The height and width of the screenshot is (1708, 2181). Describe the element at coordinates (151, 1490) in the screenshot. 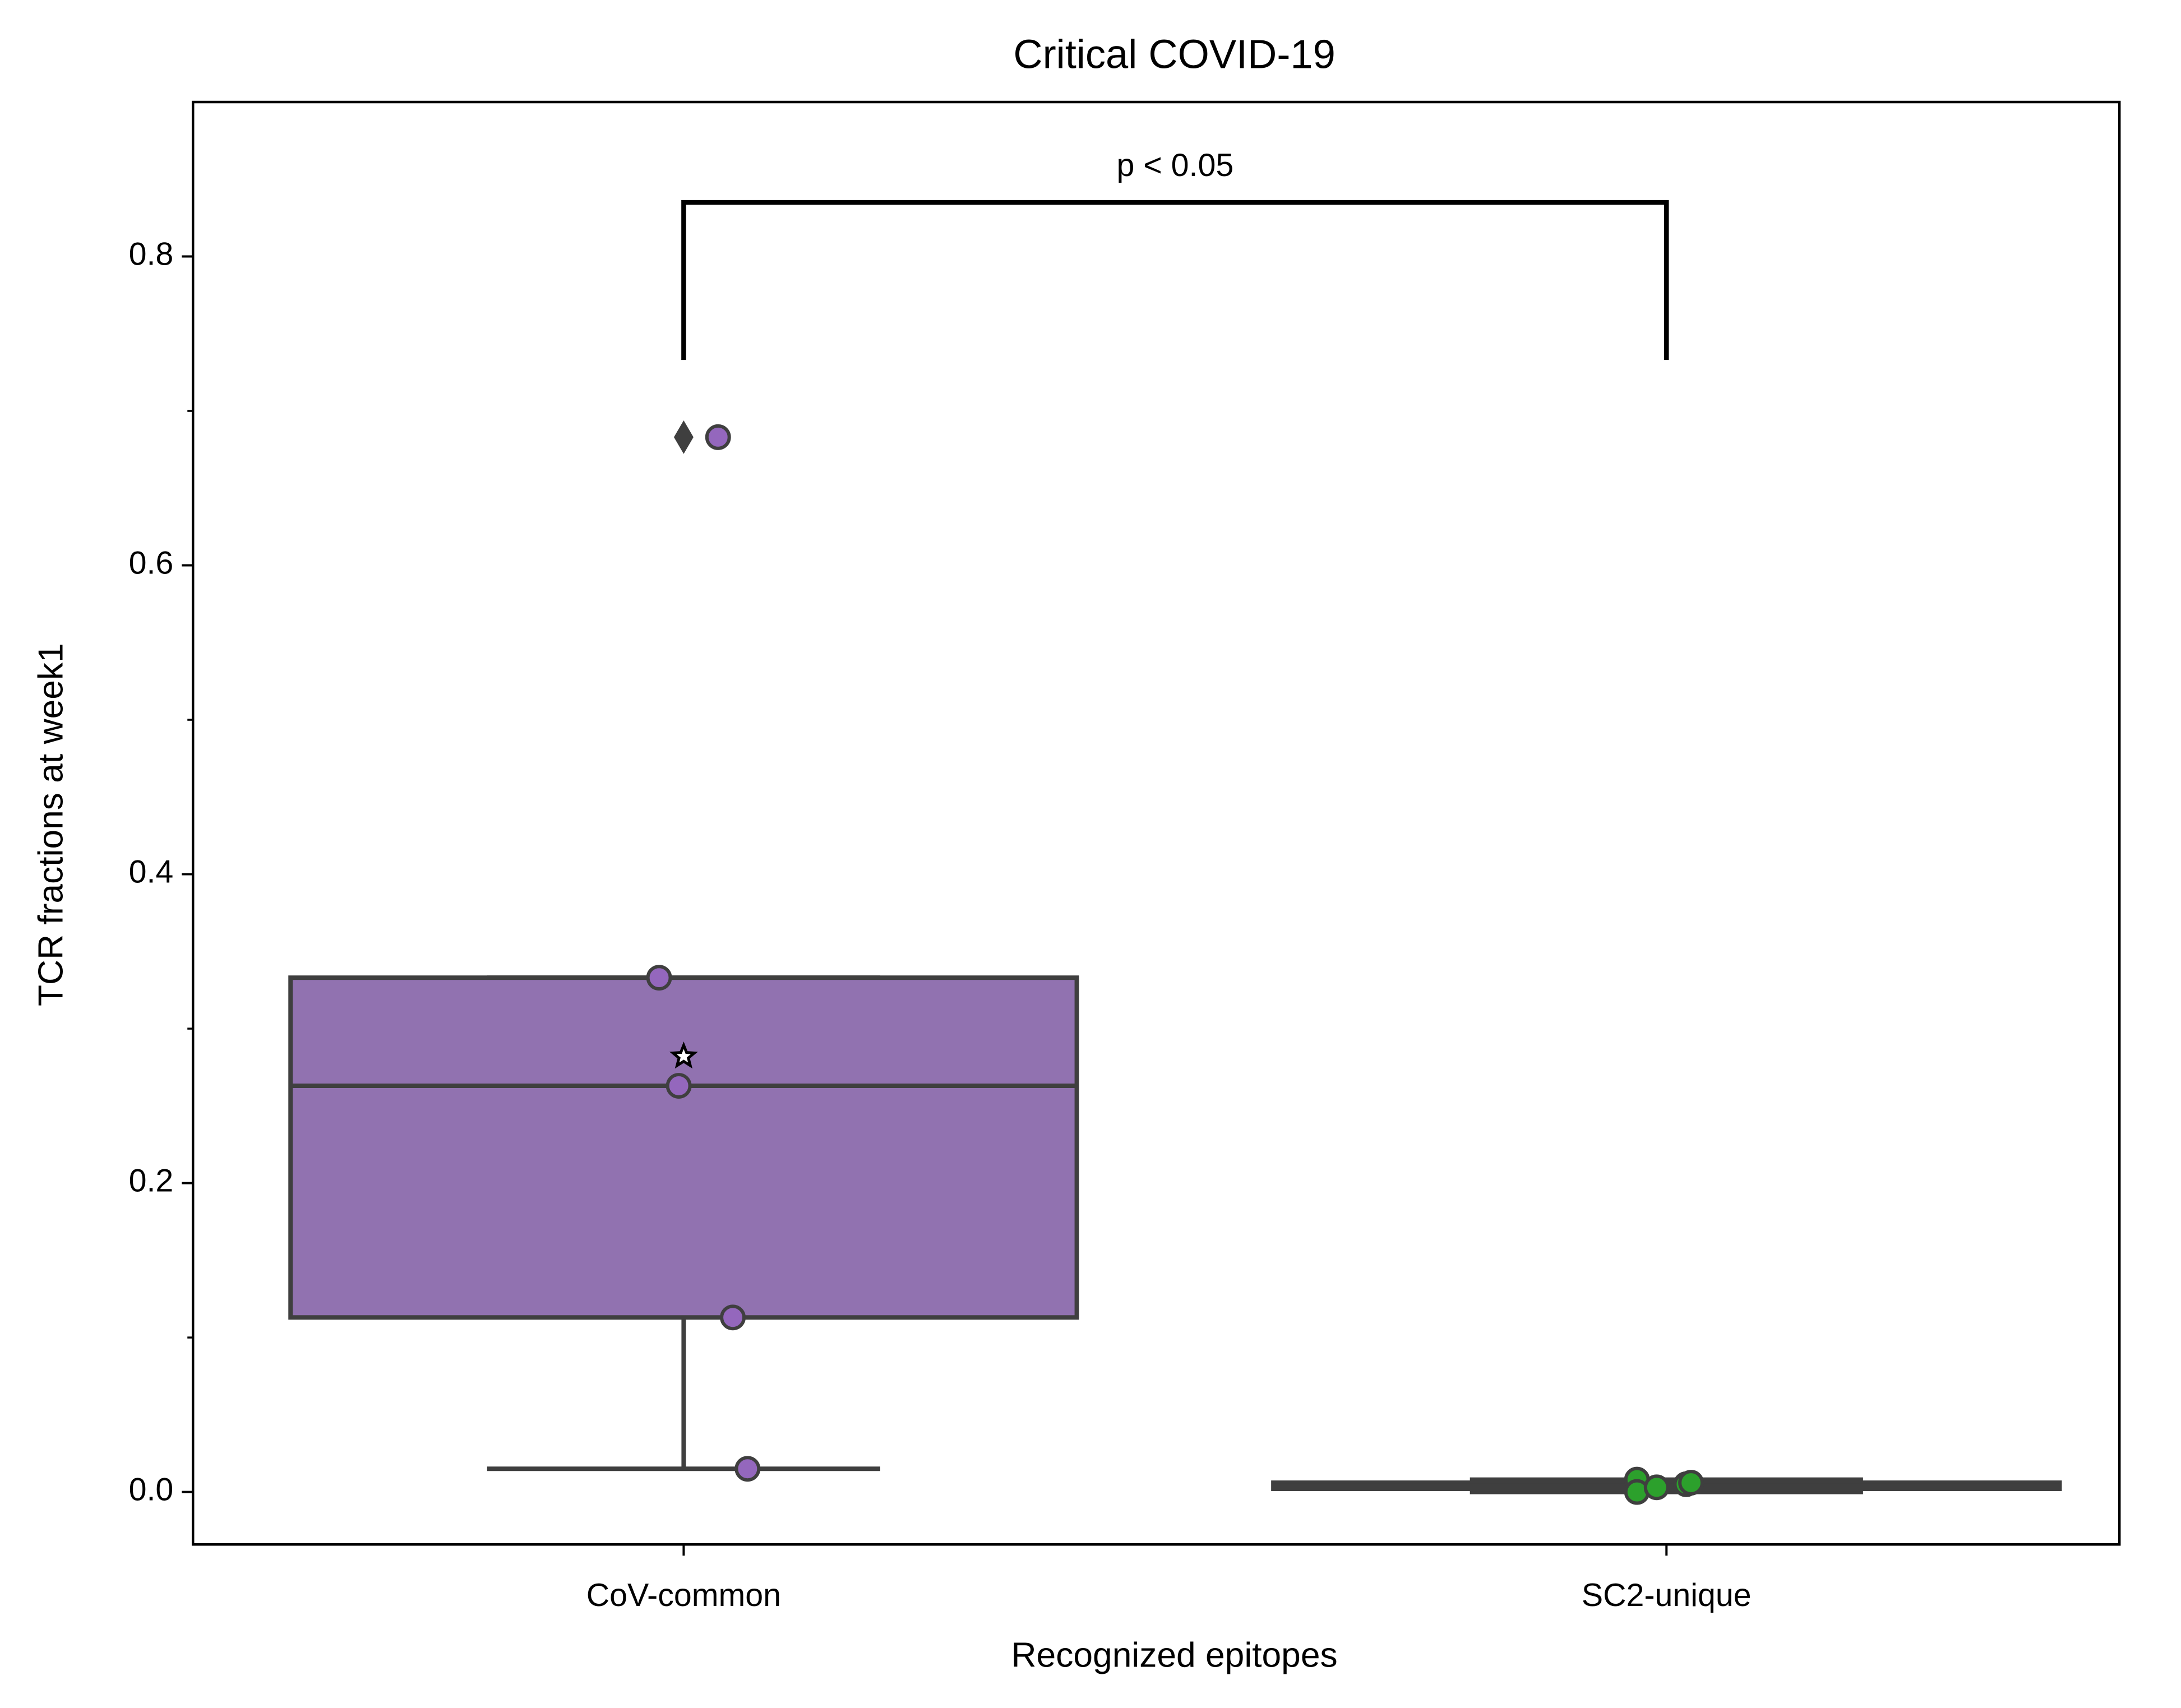

I see `y-tick-label: 0.0` at that location.